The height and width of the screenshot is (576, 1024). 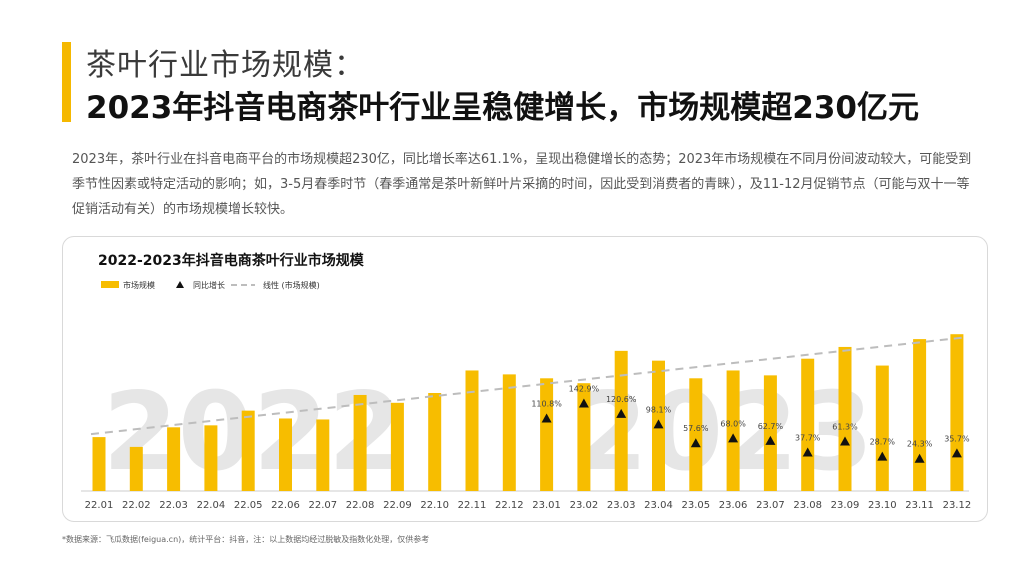 I want to click on growth-label-23.11: 24.3%, so click(x=920, y=444).